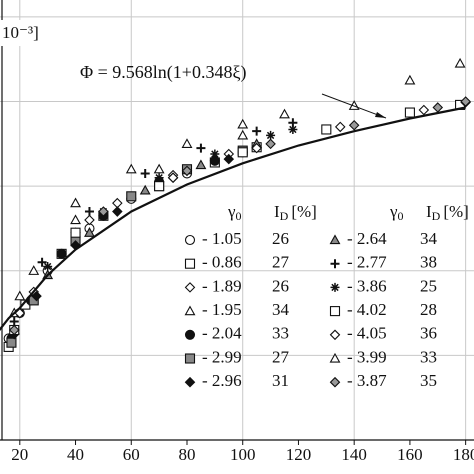 The image size is (474, 474). Describe the element at coordinates (354, 454) in the screenshot. I see `x-tick-label: 140` at that location.